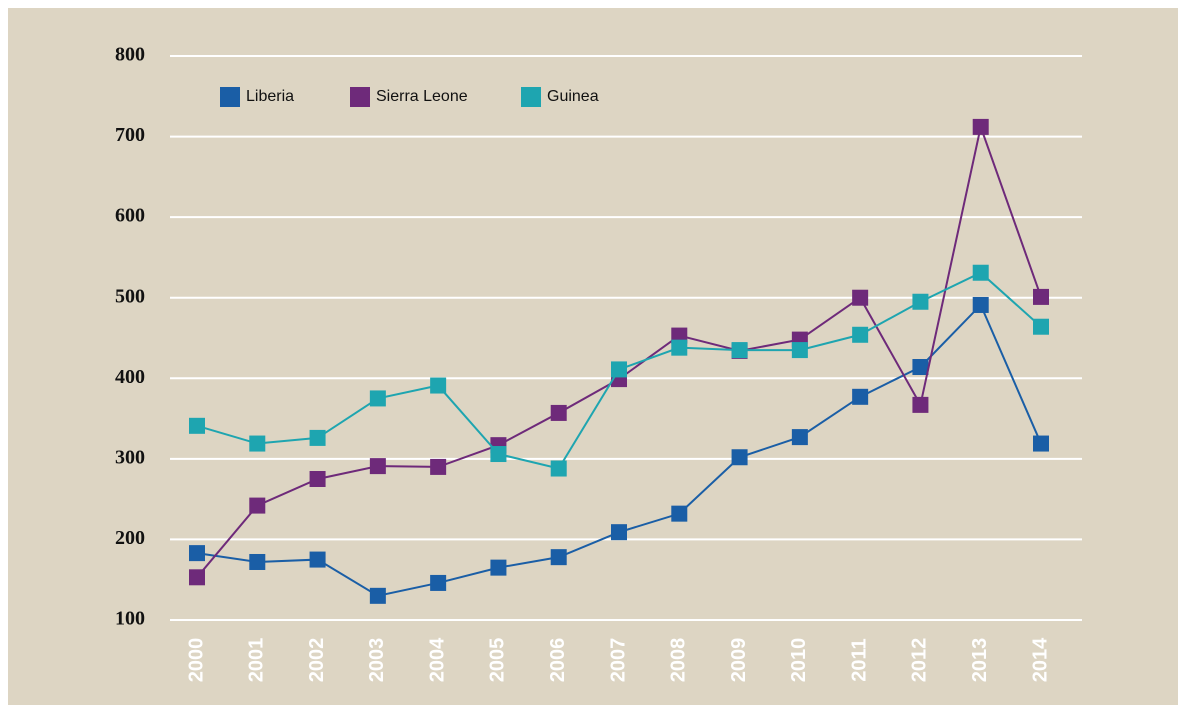 Image resolution: width=1186 pixels, height=713 pixels. I want to click on y-tick-label: 400, so click(130, 377).